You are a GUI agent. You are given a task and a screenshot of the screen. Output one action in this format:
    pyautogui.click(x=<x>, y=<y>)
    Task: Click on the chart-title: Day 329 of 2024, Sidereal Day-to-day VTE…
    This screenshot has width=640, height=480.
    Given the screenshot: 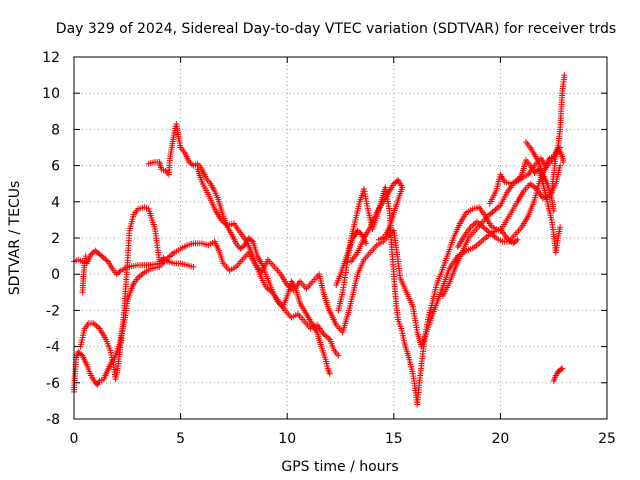 What is the action you would take?
    pyautogui.click(x=336, y=29)
    